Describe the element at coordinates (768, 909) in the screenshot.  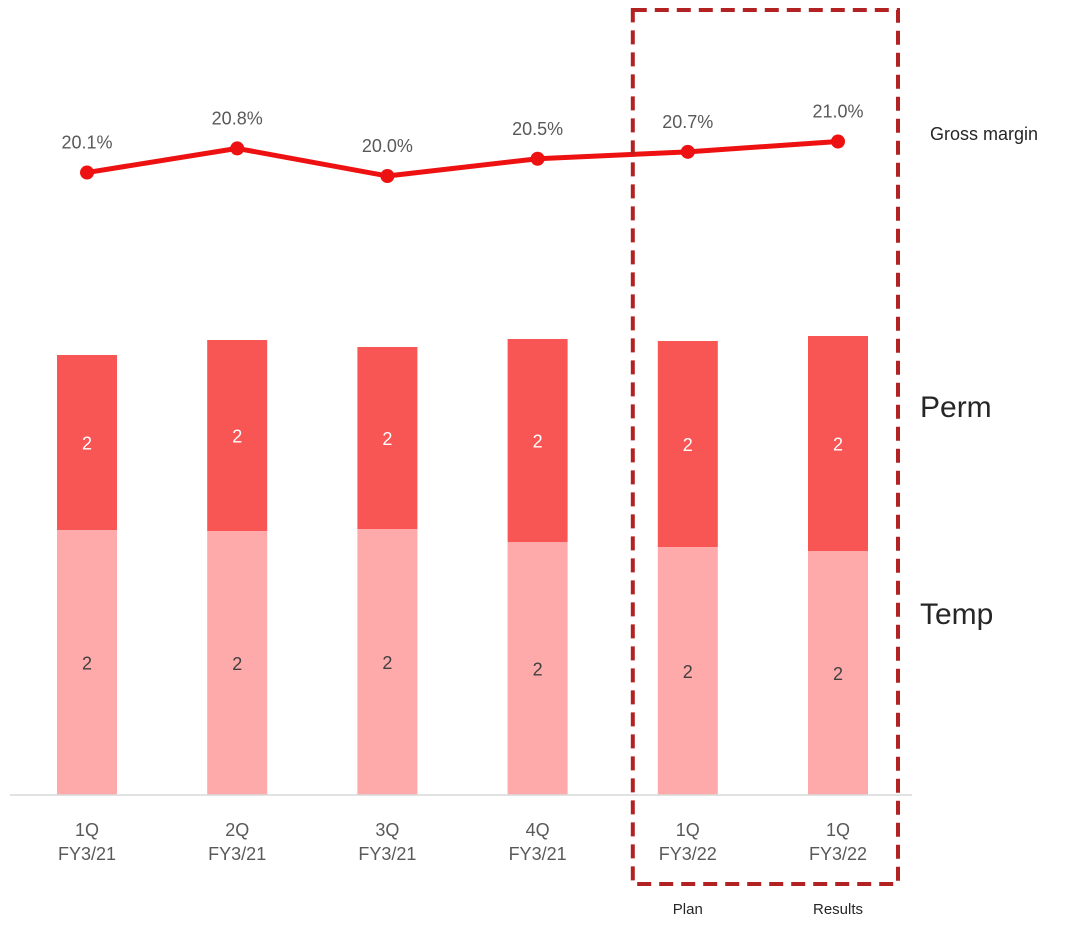
I see `sub-labels: Plan Results` at that location.